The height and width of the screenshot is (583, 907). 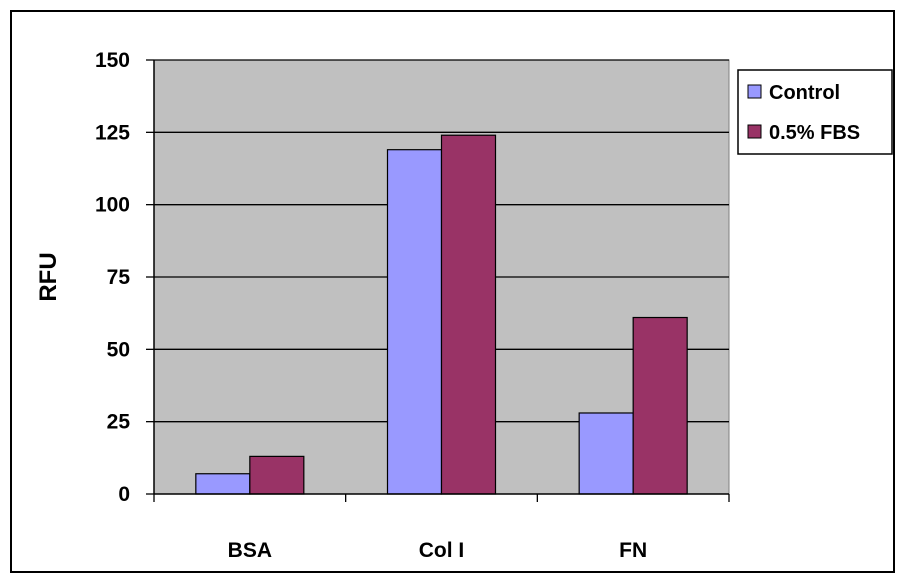 I want to click on bar-0-5-fbs-fn, so click(x=660, y=405).